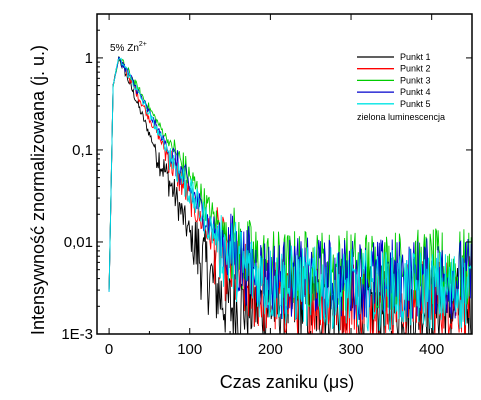 This screenshot has width=481, height=400. Describe the element at coordinates (431, 349) in the screenshot. I see `x-tick-label: 400` at that location.